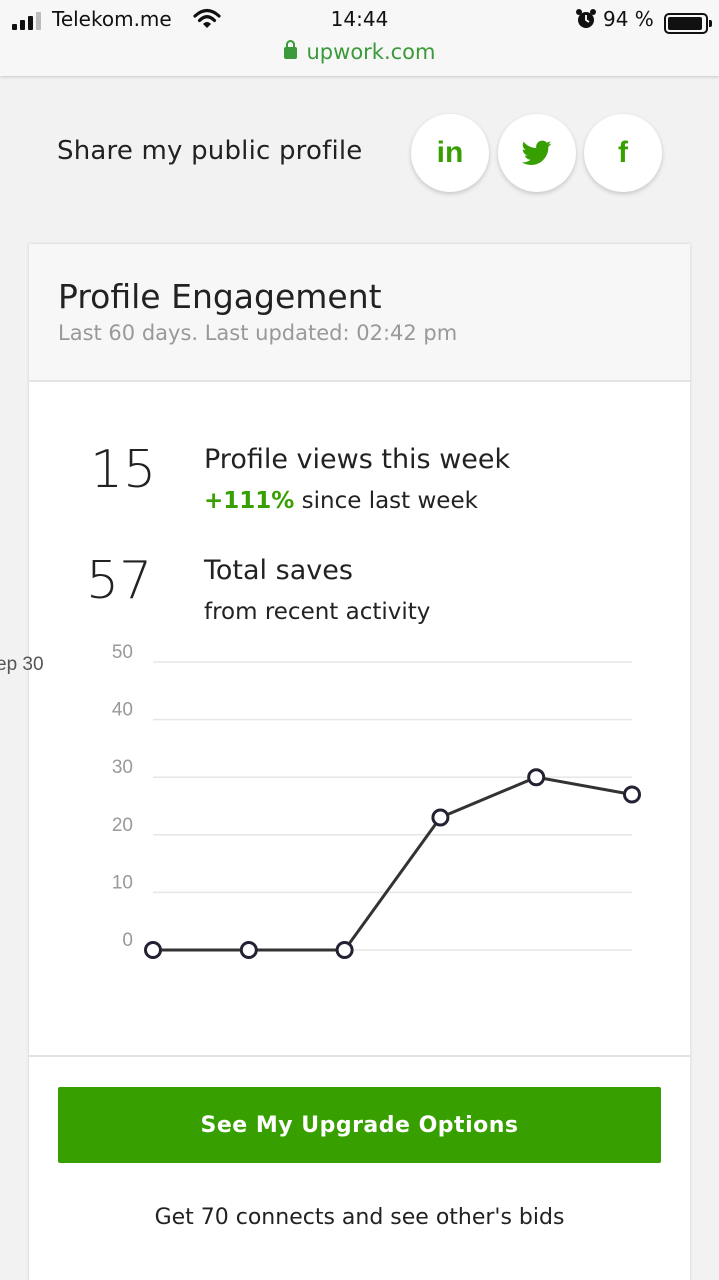 The height and width of the screenshot is (1280, 719). Describe the element at coordinates (386, 501) in the screenshot. I see `profile-views-change-text: since last week` at that location.